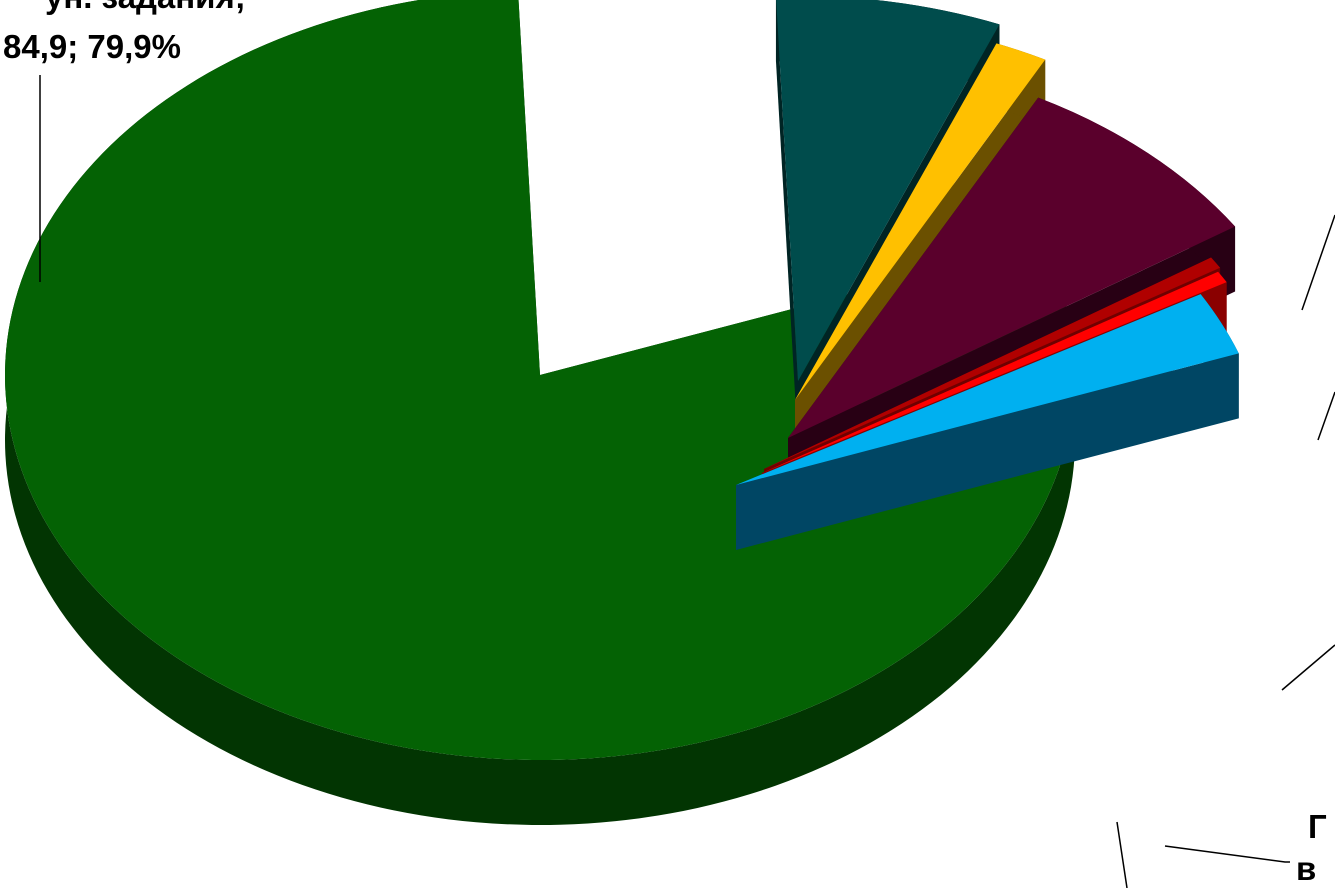  I want to click on slice-face-end-cyan, so click(987, 451).